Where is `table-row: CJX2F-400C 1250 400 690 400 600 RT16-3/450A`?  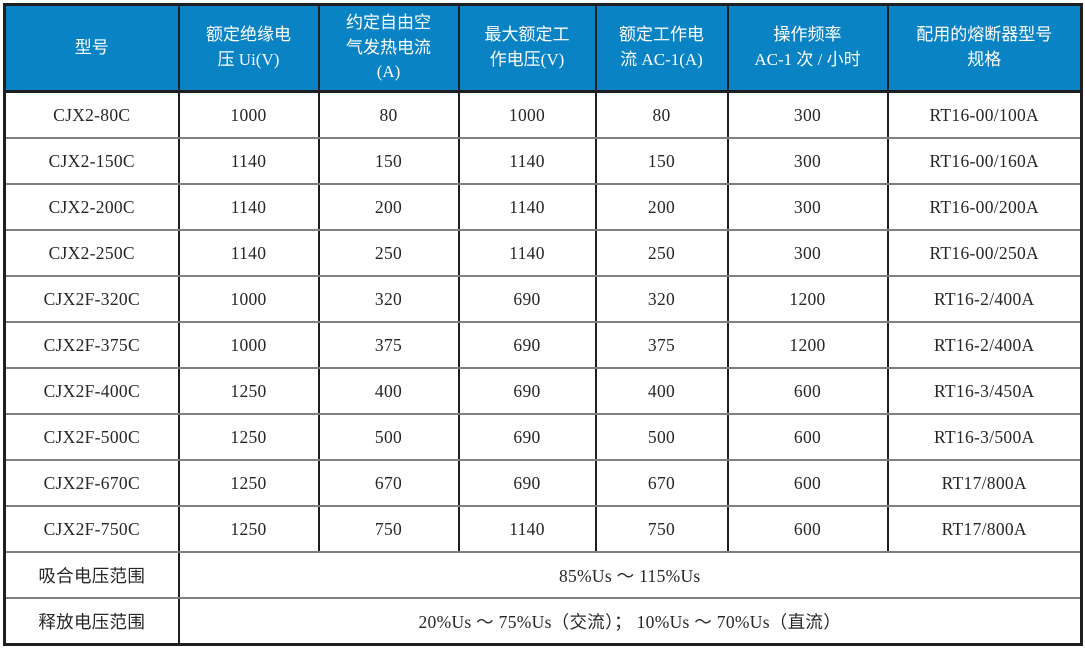
table-row: CJX2F-400C 1250 400 690 400 600 RT16-3/450A is located at coordinates (543, 391).